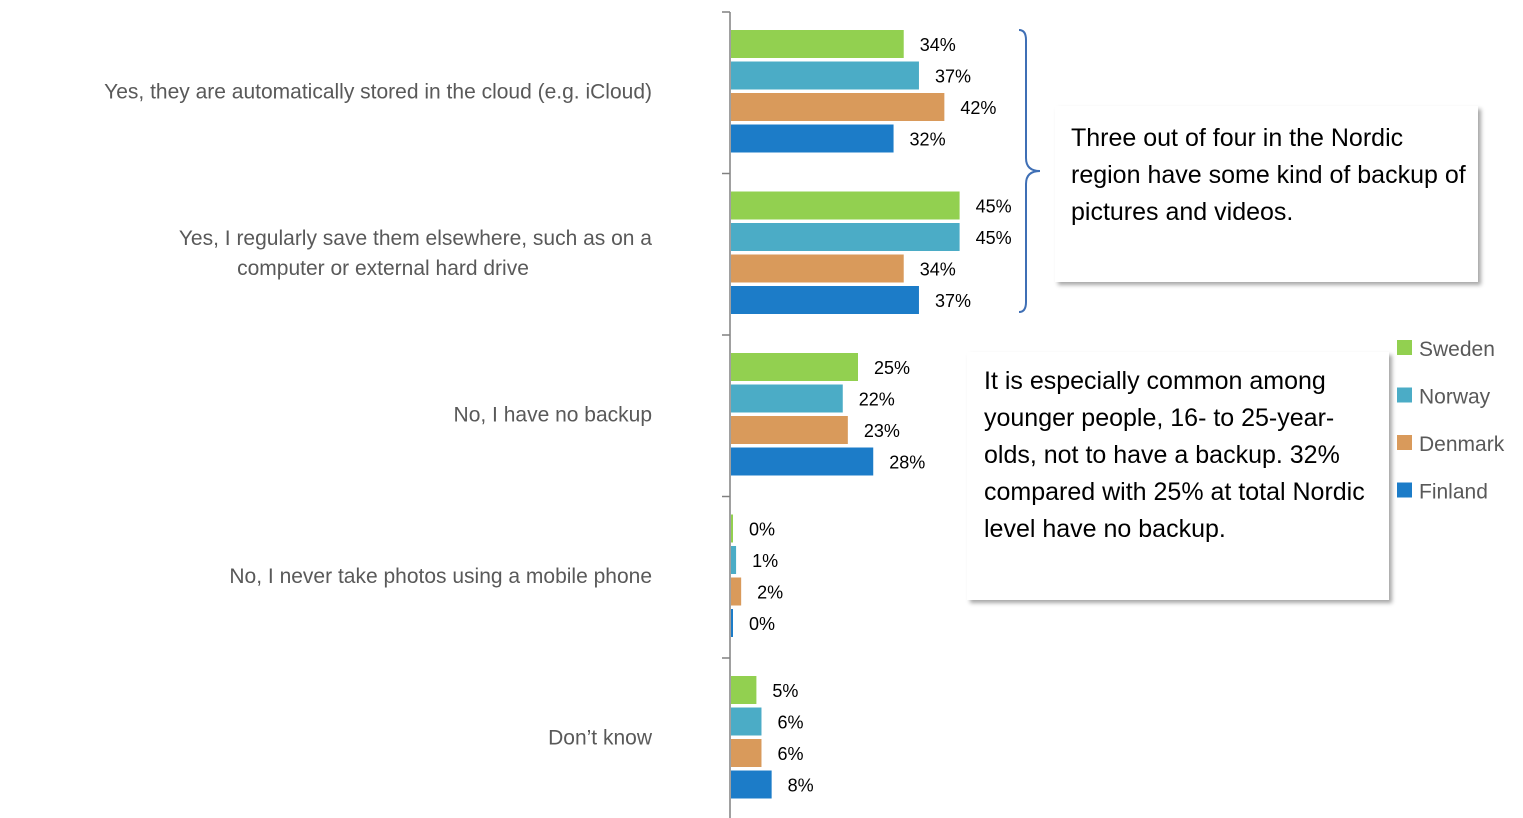 This screenshot has width=1523, height=818. Describe the element at coordinates (1404, 490) in the screenshot. I see `legend-swatch-finland` at that location.